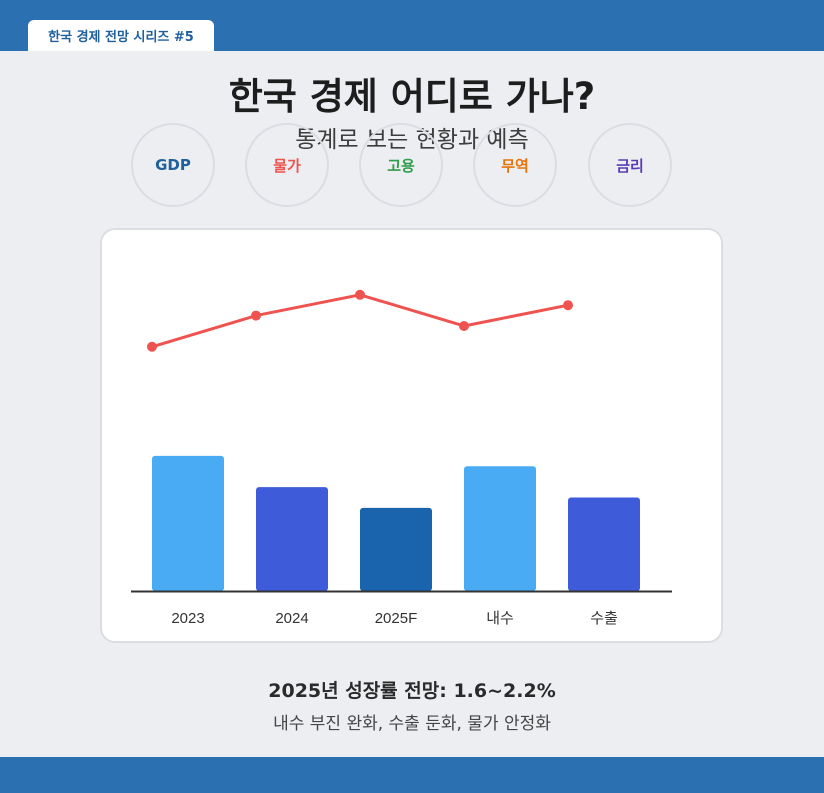 The image size is (824, 793). I want to click on x-tick-label: 수출, so click(604, 618).